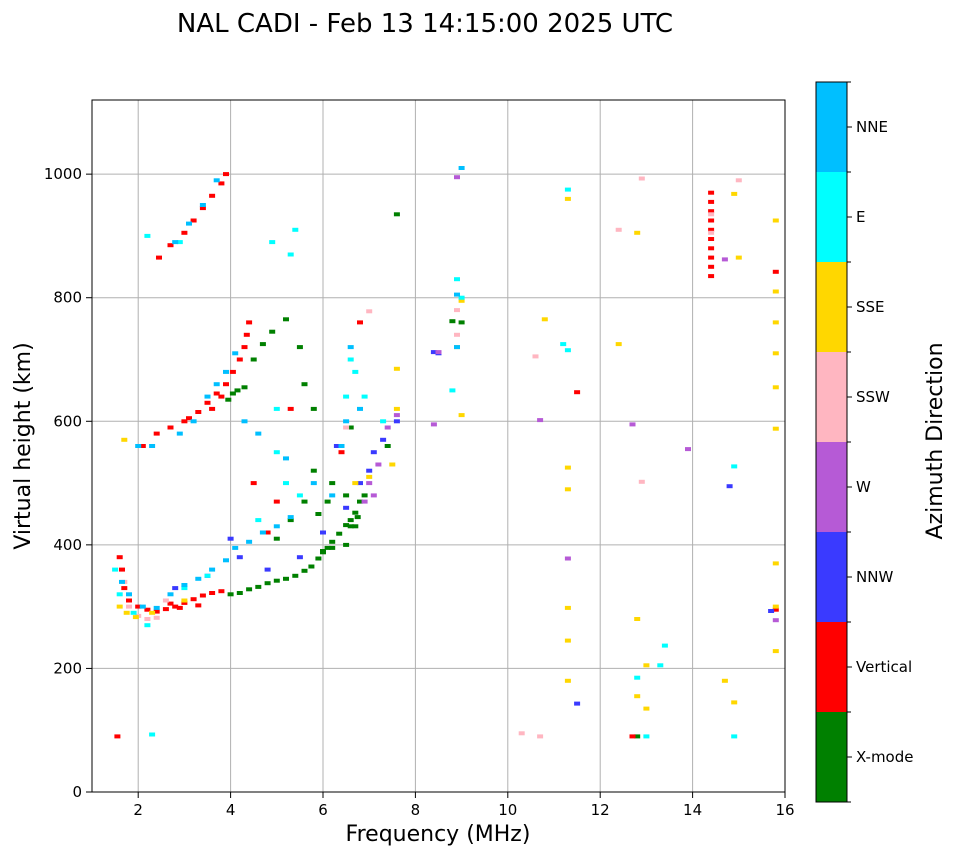 The width and height of the screenshot is (958, 861). I want to click on y-tick-label: 600, so click(67, 421).